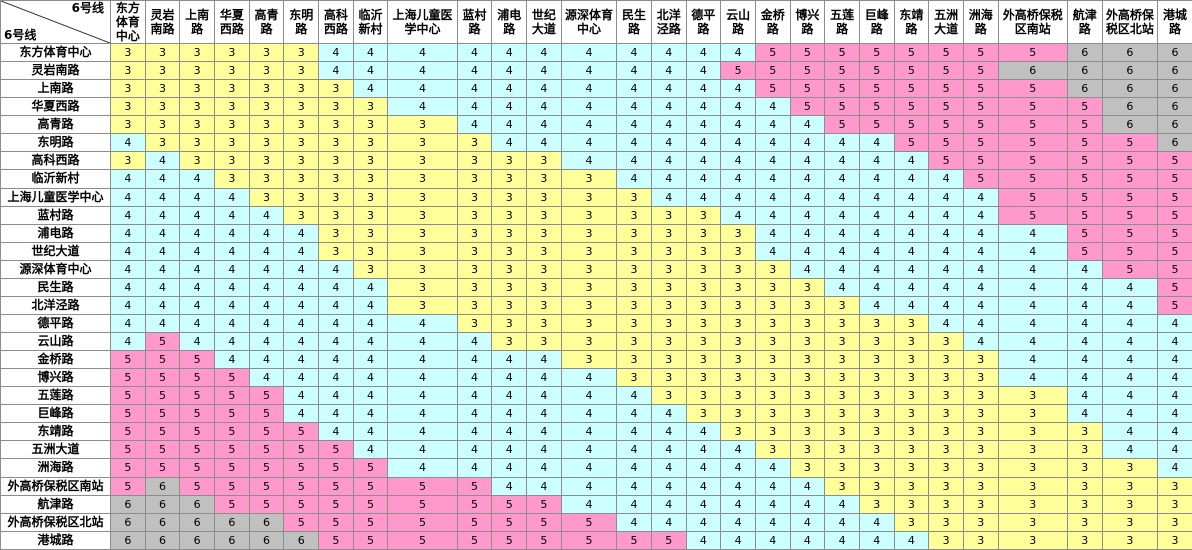 The height and width of the screenshot is (550, 1192). I want to click on row-header-station: 巨峰路, so click(56, 414).